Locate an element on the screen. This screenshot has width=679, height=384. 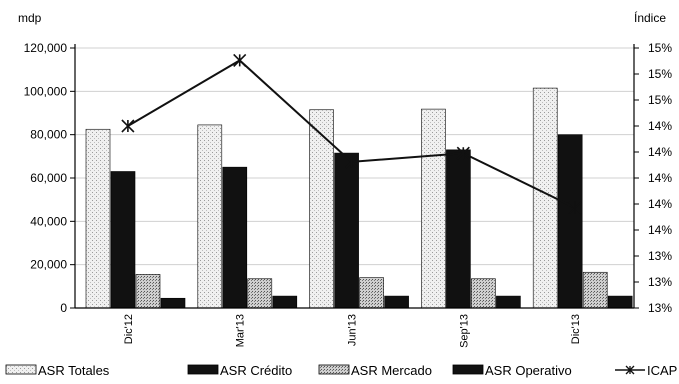
legend-item: ASR Crédito is located at coordinates (239, 370).